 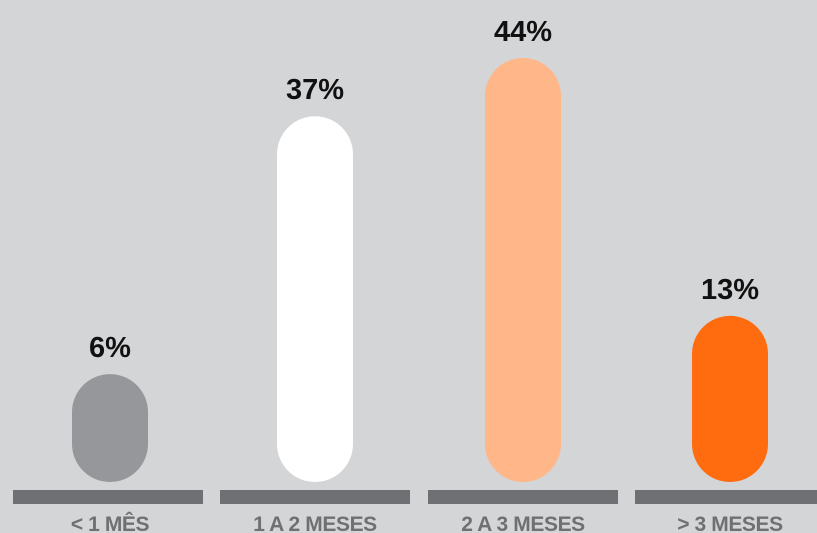 I want to click on category-label-1-a-2-meses: 1 A 2 MESES, so click(x=315, y=523).